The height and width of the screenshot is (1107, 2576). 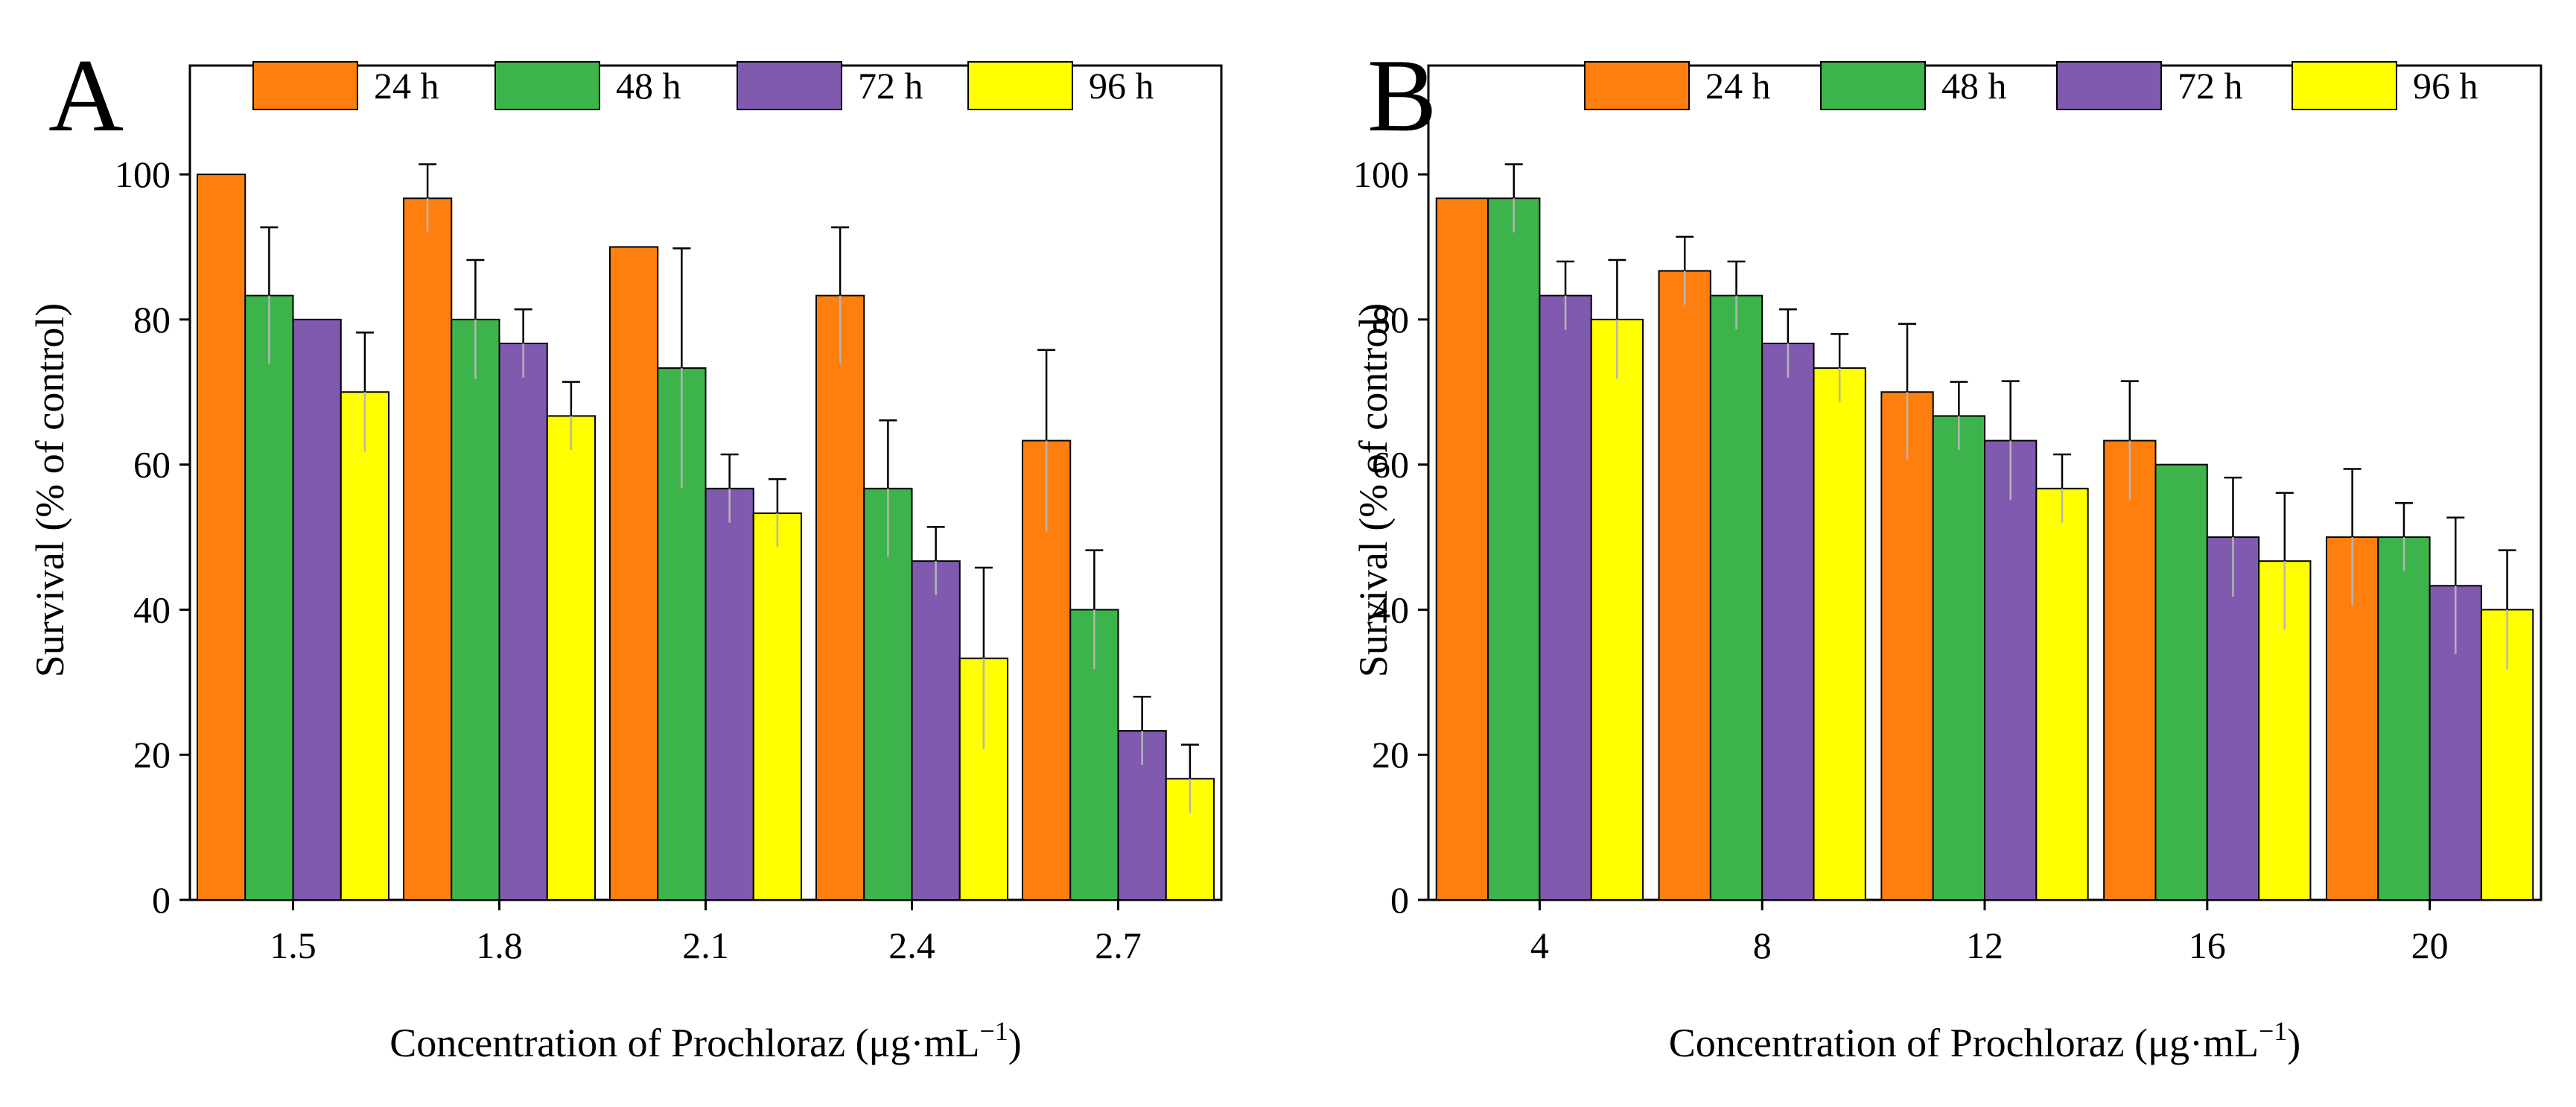 I want to click on panel-letter: A, so click(x=86, y=95).